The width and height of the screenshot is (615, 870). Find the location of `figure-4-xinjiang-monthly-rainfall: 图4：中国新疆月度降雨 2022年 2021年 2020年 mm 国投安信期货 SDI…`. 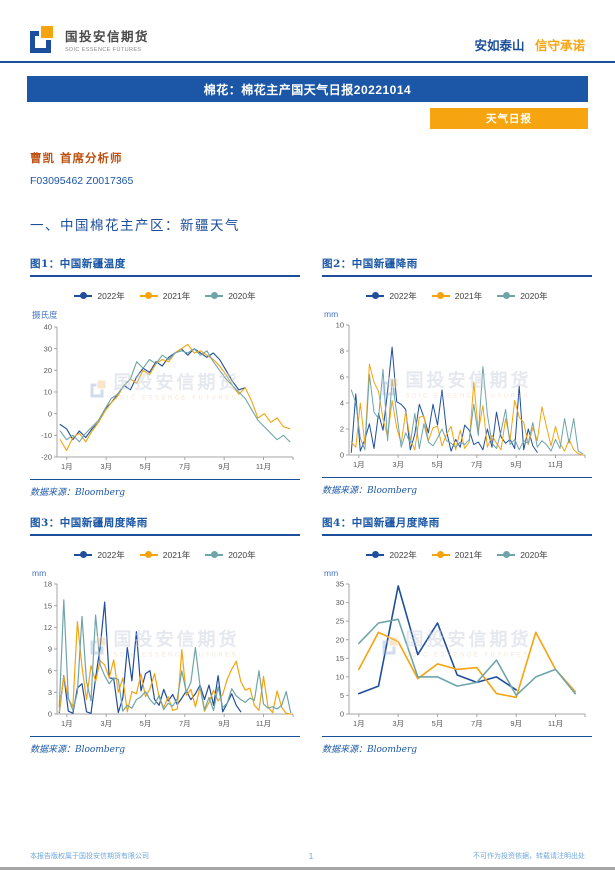

figure-4-xinjiang-monthly-rainfall: 图4：中国新疆月度降雨 2022年 2021年 2020年 mm 国投安信期货 SDI… is located at coordinates (457, 635).